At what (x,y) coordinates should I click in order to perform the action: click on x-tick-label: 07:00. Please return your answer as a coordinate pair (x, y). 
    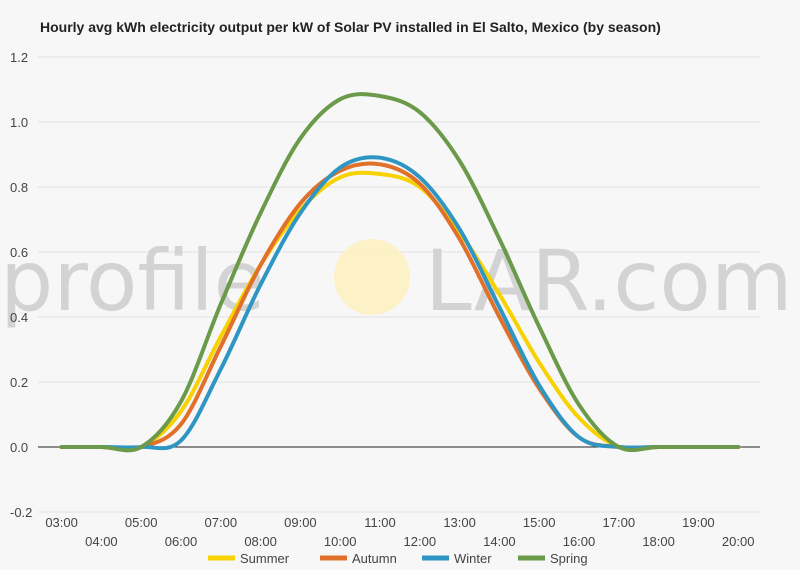
    Looking at the image, I should click on (221, 522).